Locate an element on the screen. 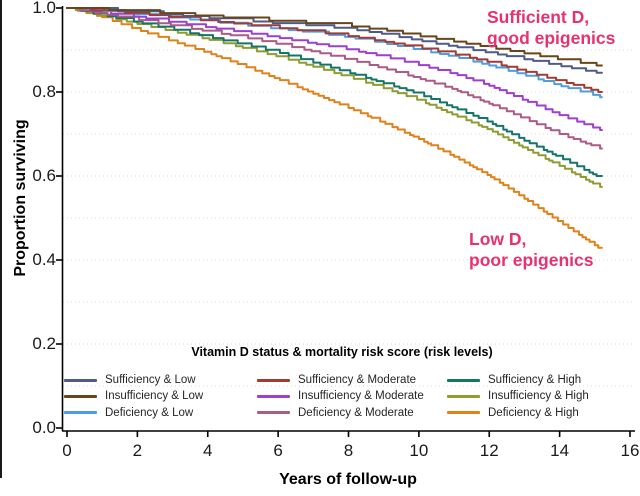 Image resolution: width=640 pixels, height=496 pixels. annotation-line: good epigenics is located at coordinates (551, 38).